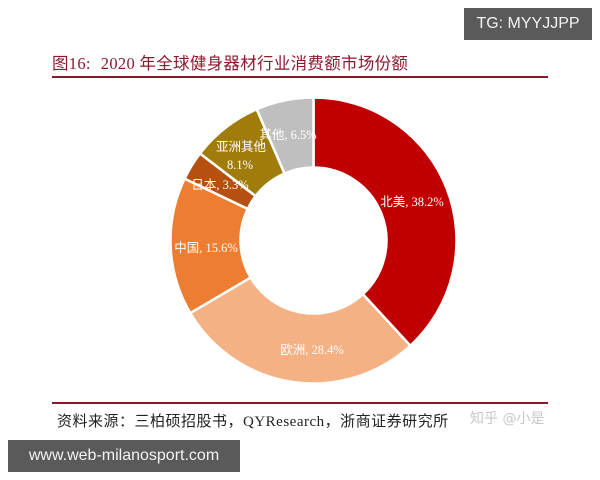 This screenshot has width=600, height=480. What do you see at coordinates (219, 185) in the screenshot?
I see `label-japan: 日本, 3.3%` at bounding box center [219, 185].